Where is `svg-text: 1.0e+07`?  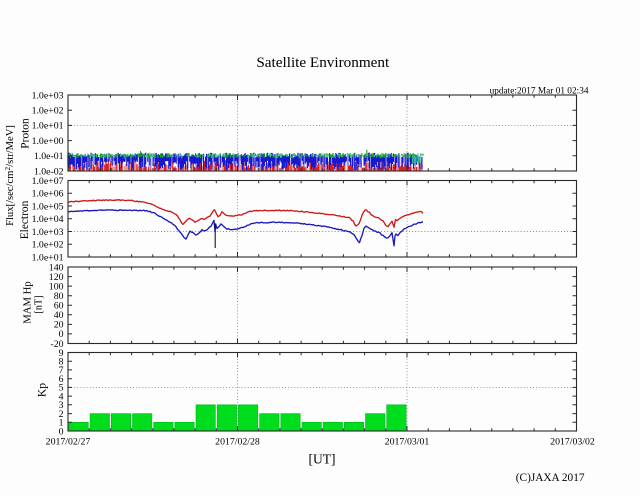 svg-text: 1.0e+07 is located at coordinates (48, 181).